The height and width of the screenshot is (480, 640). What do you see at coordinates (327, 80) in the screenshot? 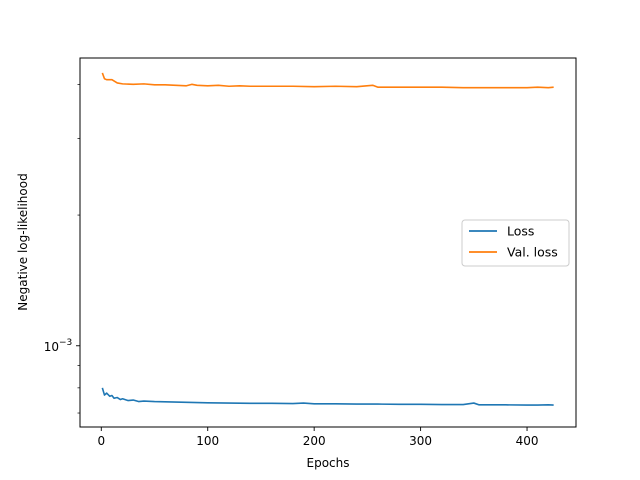
I see `series-line-val-loss` at bounding box center [327, 80].